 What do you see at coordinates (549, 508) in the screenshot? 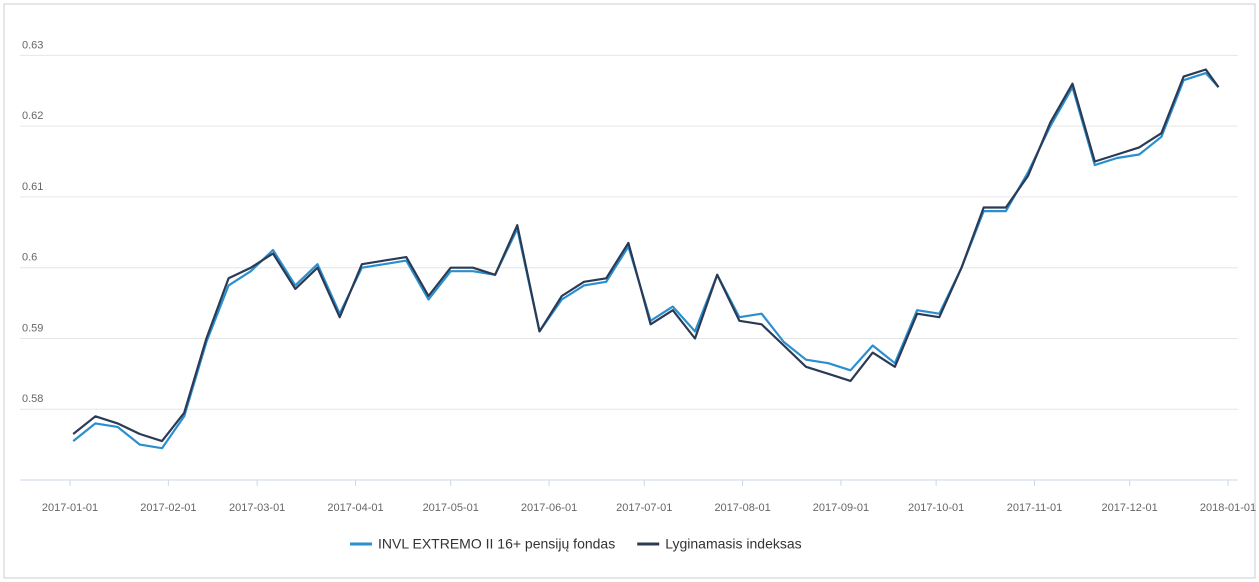
I see `x-tick-label: 2017-06-01` at bounding box center [549, 508].